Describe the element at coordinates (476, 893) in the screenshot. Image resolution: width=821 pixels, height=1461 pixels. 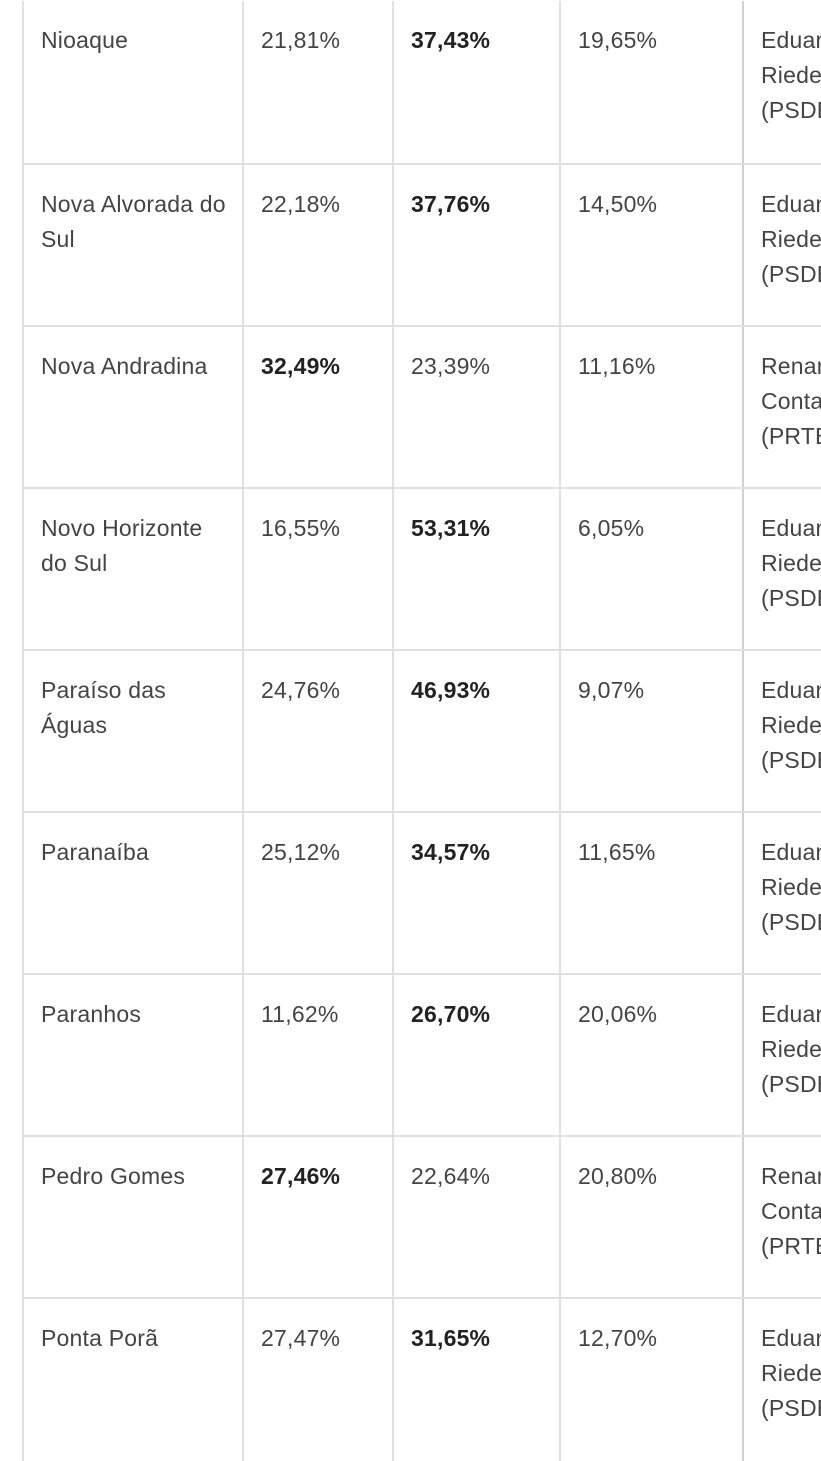
I see `percent-cell-2: 34,57%` at that location.